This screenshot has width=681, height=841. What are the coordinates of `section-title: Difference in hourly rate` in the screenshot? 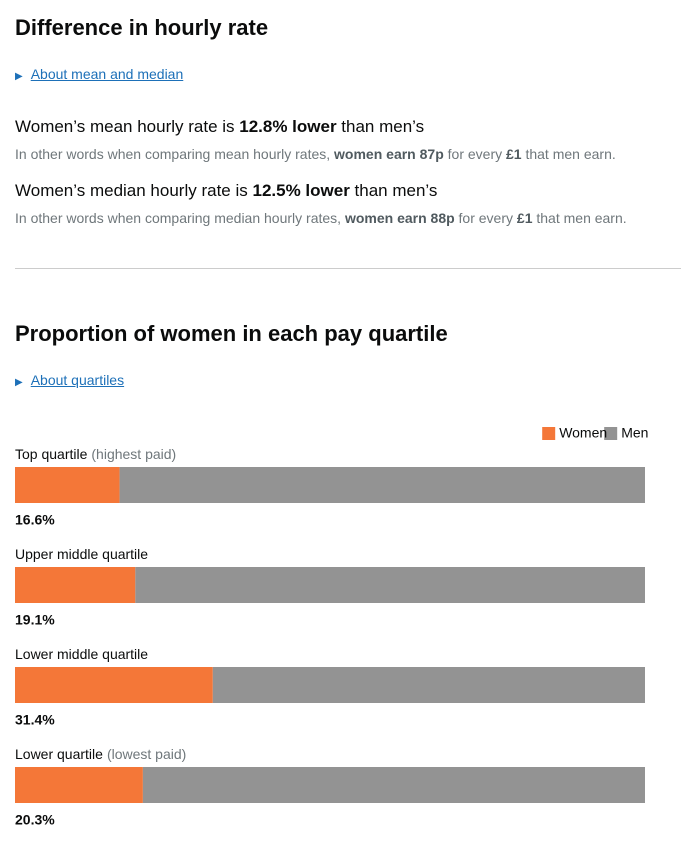 It's located at (142, 27).